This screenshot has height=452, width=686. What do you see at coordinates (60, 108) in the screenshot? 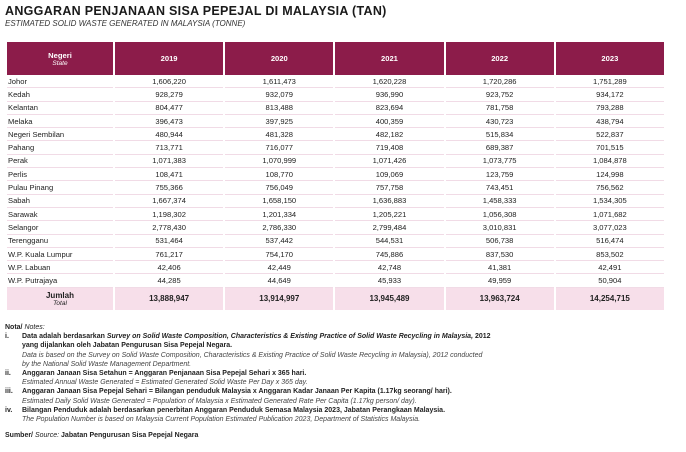
I see `state-name: Kelantan` at bounding box center [60, 108].